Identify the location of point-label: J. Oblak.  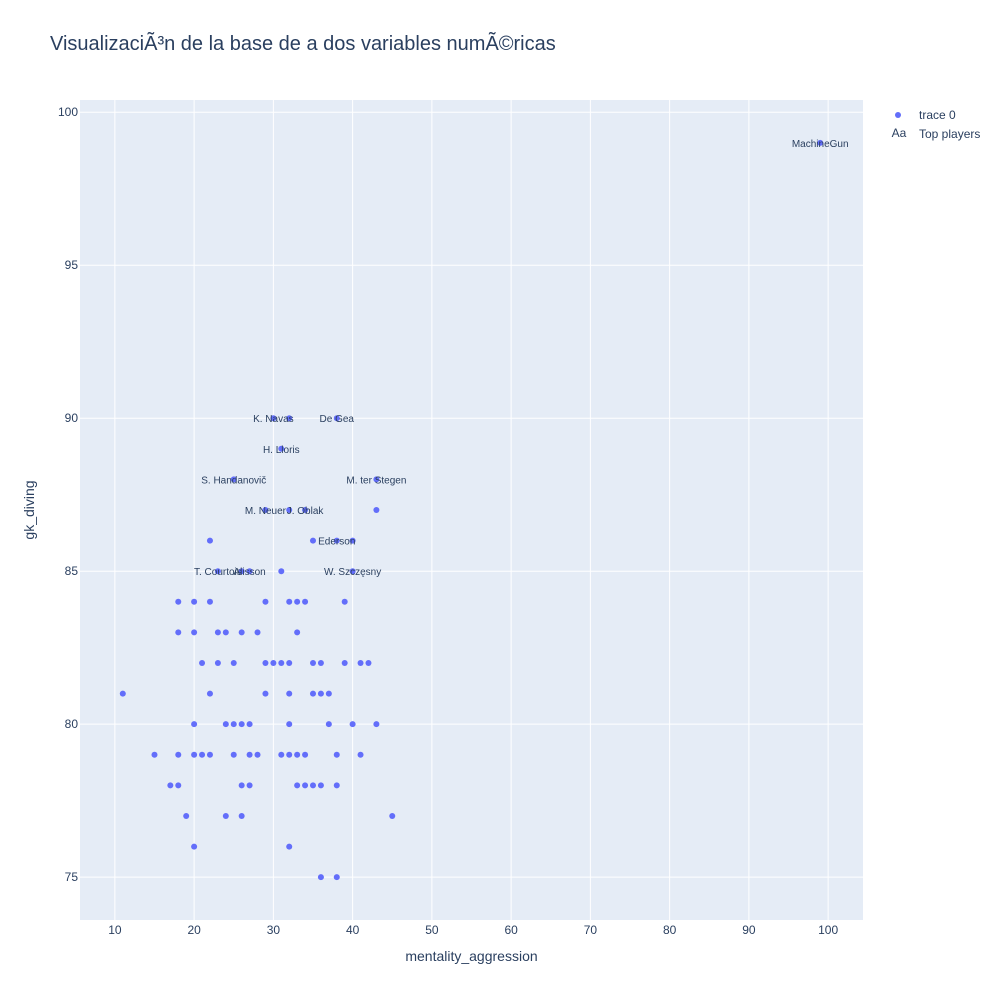
(306, 511).